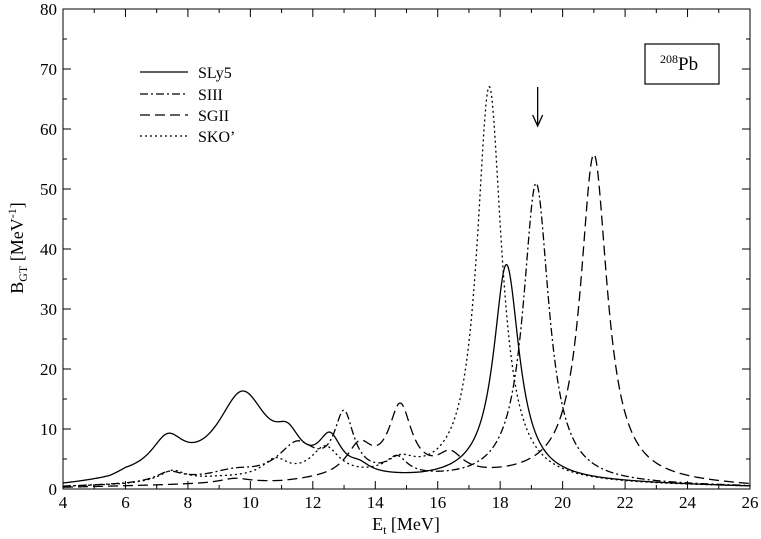  Describe the element at coordinates (538, 121) in the screenshot. I see `arrow-head` at that location.